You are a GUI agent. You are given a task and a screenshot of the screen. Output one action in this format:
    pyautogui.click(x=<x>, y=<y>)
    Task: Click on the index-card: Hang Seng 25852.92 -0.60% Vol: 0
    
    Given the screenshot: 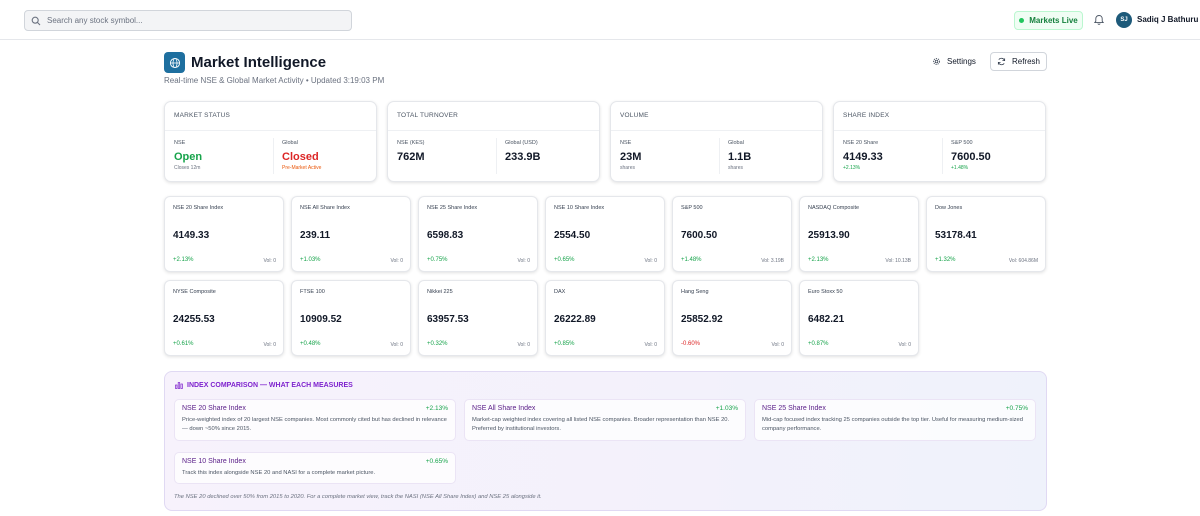 What is the action you would take?
    pyautogui.click(x=732, y=318)
    